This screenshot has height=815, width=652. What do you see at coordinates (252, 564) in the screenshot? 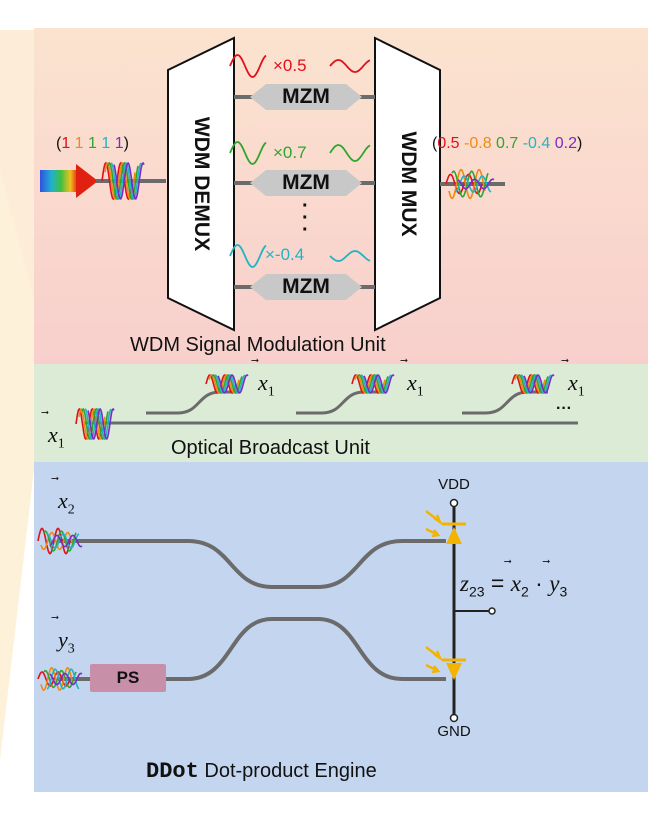
I see `x2-waveguide` at bounding box center [252, 564].